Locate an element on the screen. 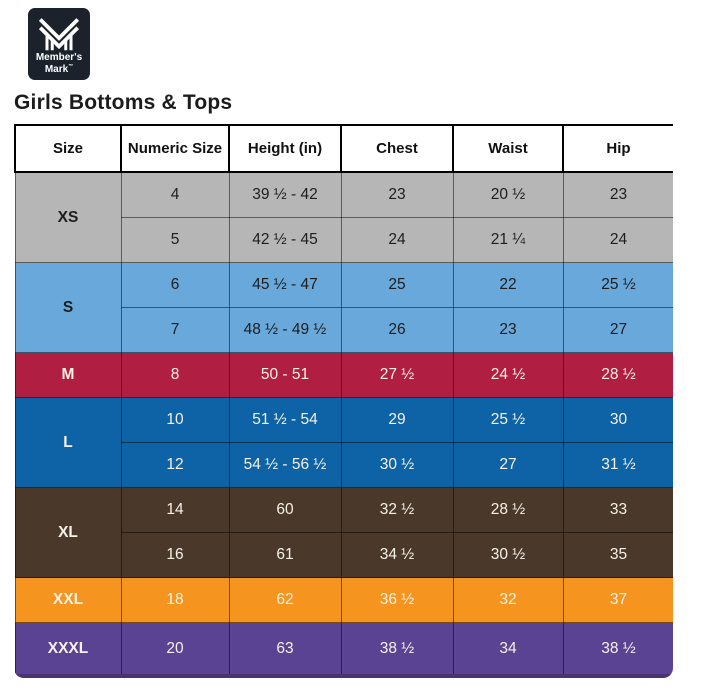 This screenshot has width=706, height=694. table-row: 7 48 ½ - 49 ½ 26 23 27 is located at coordinates (344, 330).